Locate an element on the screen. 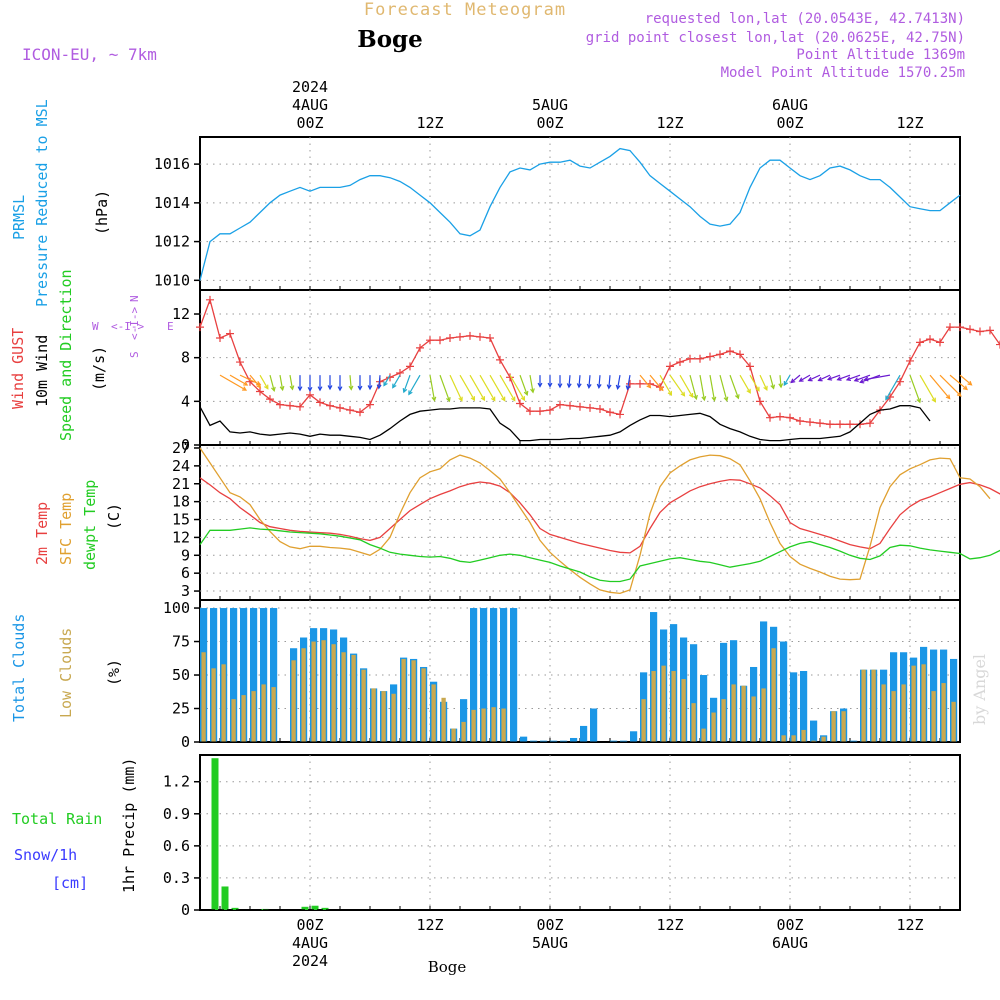 This screenshot has height=1000, width=1000. compass-s: S is located at coordinates (134, 354).